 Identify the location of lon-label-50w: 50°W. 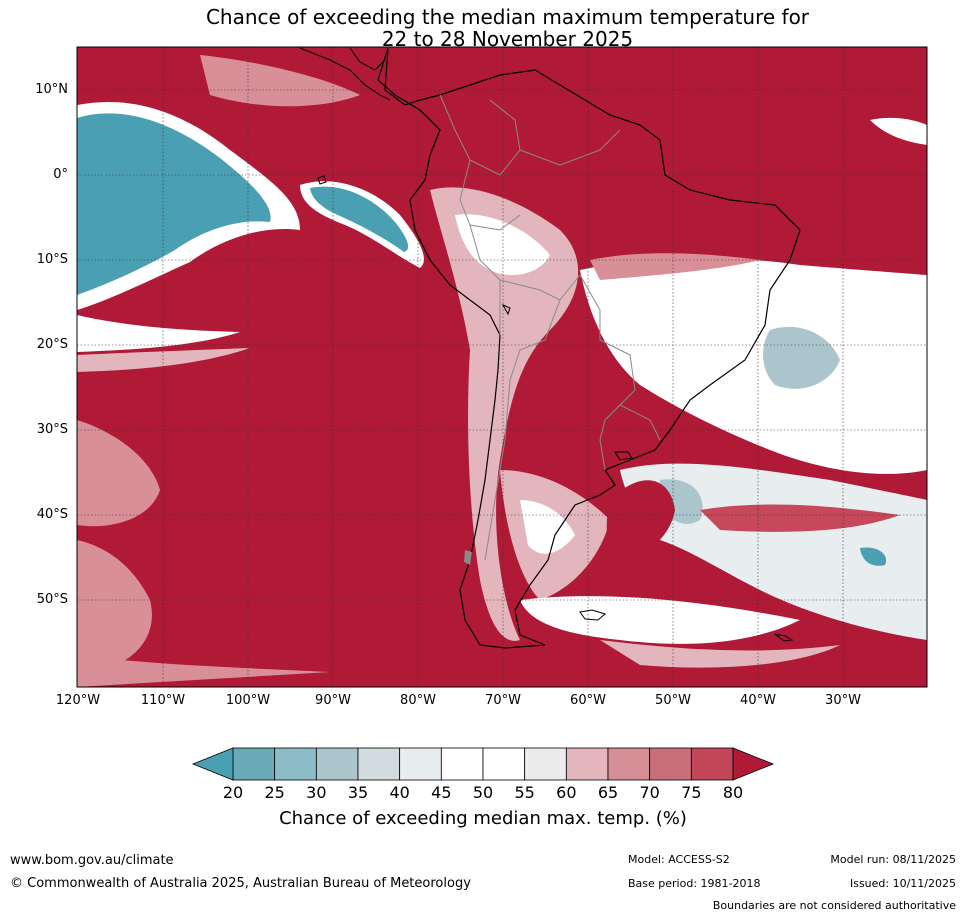
(673, 700).